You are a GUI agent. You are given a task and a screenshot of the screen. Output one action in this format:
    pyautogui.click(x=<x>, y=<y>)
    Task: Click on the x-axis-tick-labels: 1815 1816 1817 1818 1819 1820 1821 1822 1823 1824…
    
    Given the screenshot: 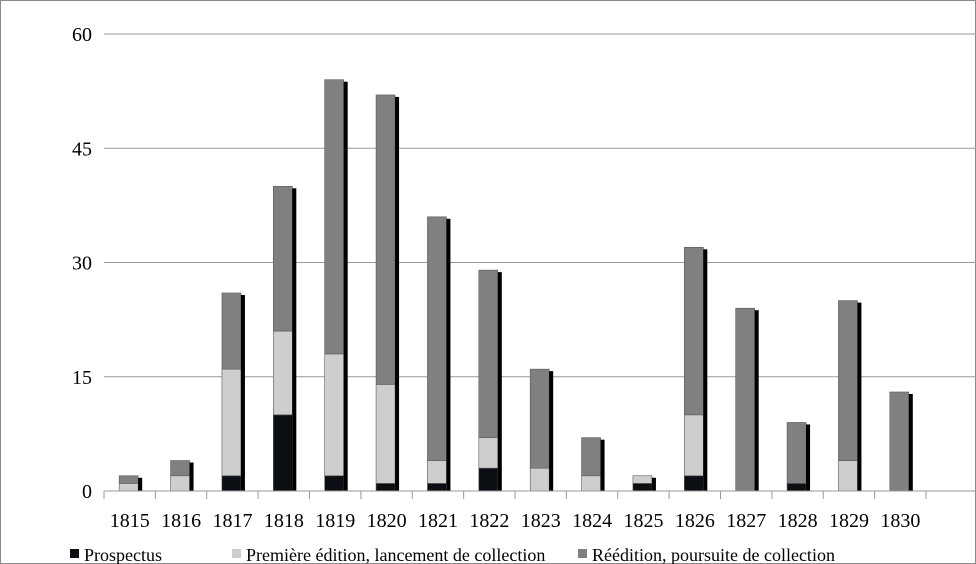 What is the action you would take?
    pyautogui.click(x=515, y=521)
    